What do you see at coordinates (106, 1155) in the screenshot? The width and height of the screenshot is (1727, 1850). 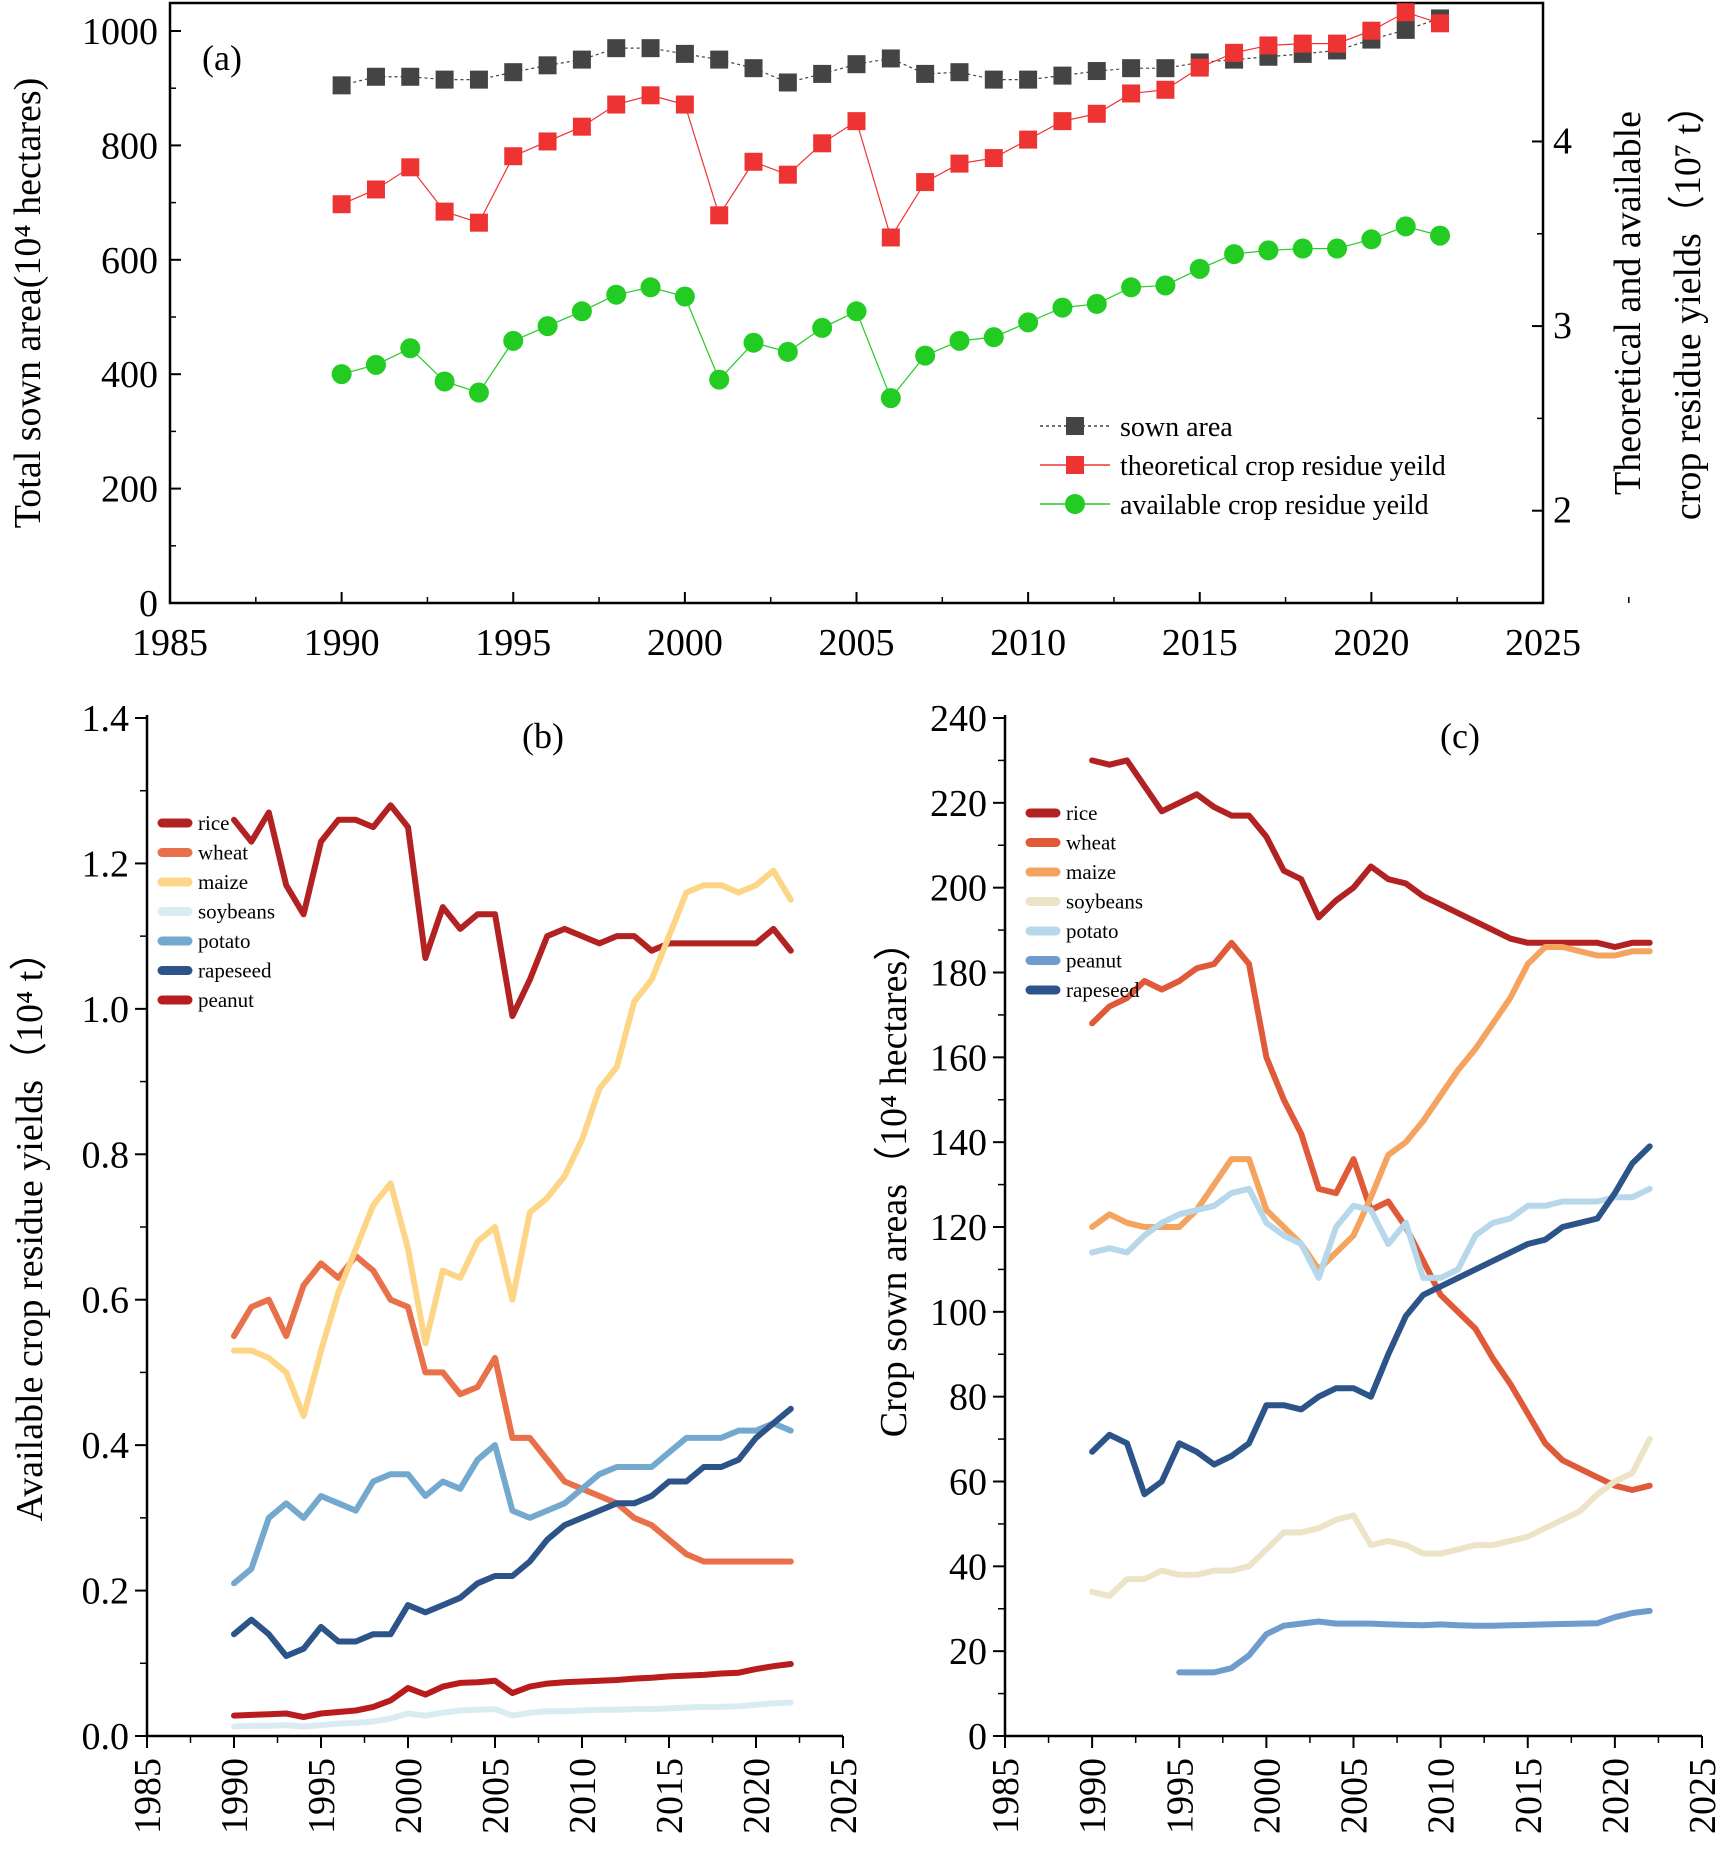 I see `y-tick-label: 0.8` at bounding box center [106, 1155].